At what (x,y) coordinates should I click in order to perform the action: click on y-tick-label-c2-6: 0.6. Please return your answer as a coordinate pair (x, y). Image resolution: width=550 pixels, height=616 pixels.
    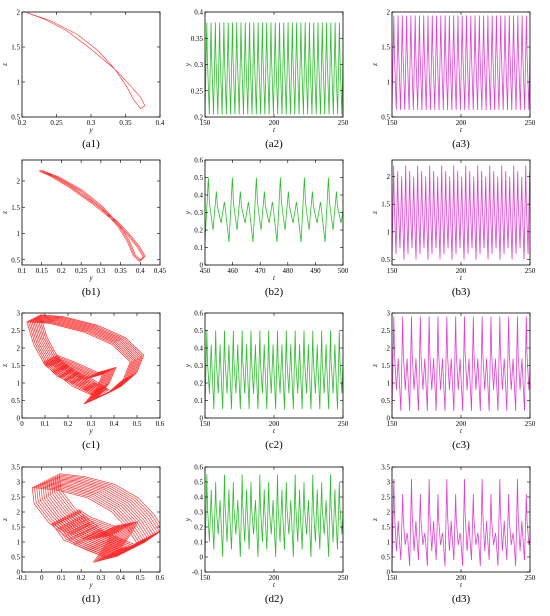
    Looking at the image, I should click on (198, 314).